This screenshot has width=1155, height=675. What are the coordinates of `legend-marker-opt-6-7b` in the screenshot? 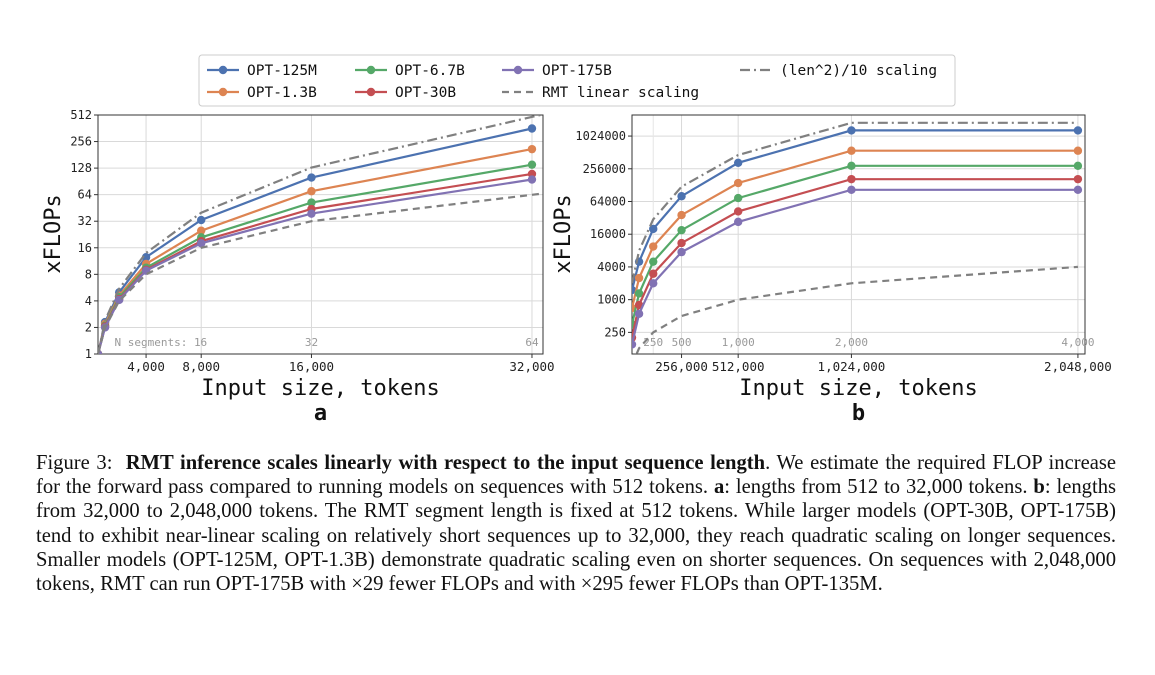 It's located at (371, 70).